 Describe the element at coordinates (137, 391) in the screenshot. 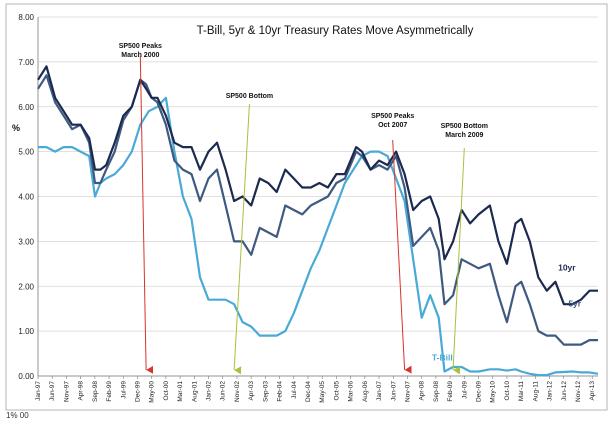

I see `x-tick-label: Dec-99` at that location.